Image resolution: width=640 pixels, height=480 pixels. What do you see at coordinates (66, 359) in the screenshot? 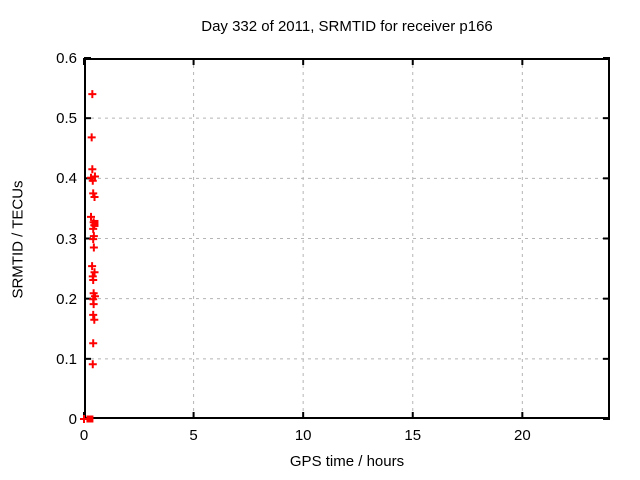
I see `y-tick-label: 0.1` at bounding box center [66, 359].